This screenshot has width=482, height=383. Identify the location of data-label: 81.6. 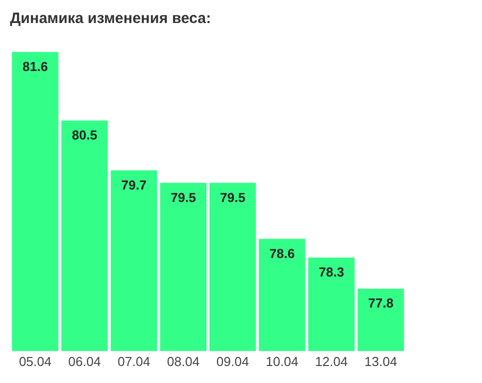
(35, 66).